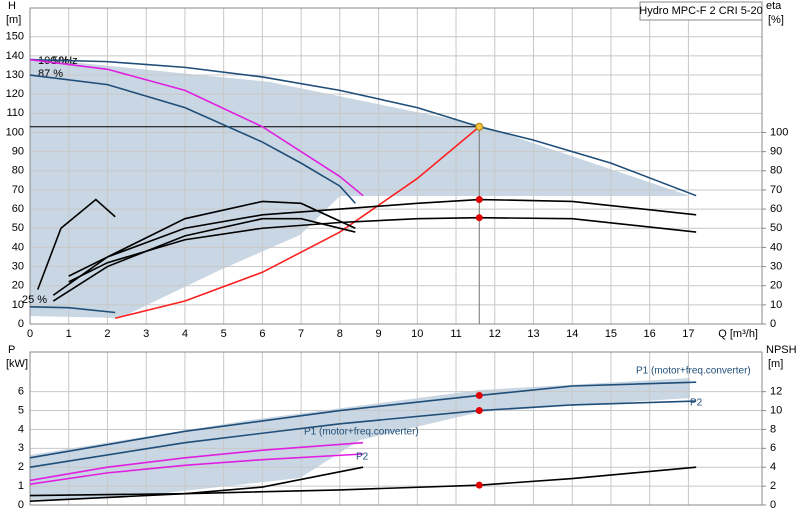 Image resolution: width=800 pixels, height=520 pixels. Describe the element at coordinates (776, 20) in the screenshot. I see `y2-axis-unit: [%]` at that location.